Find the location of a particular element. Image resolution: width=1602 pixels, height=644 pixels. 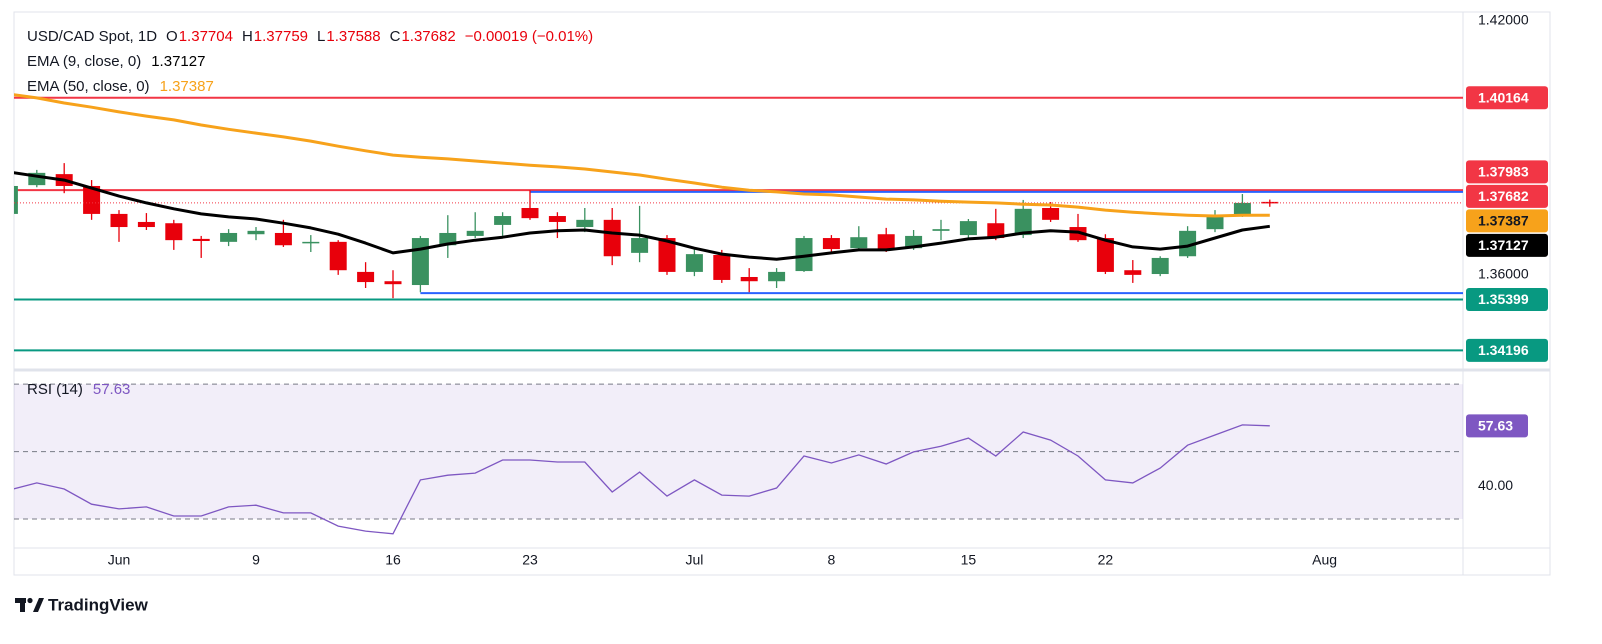

legend-value: 1.37387 is located at coordinates (187, 86).